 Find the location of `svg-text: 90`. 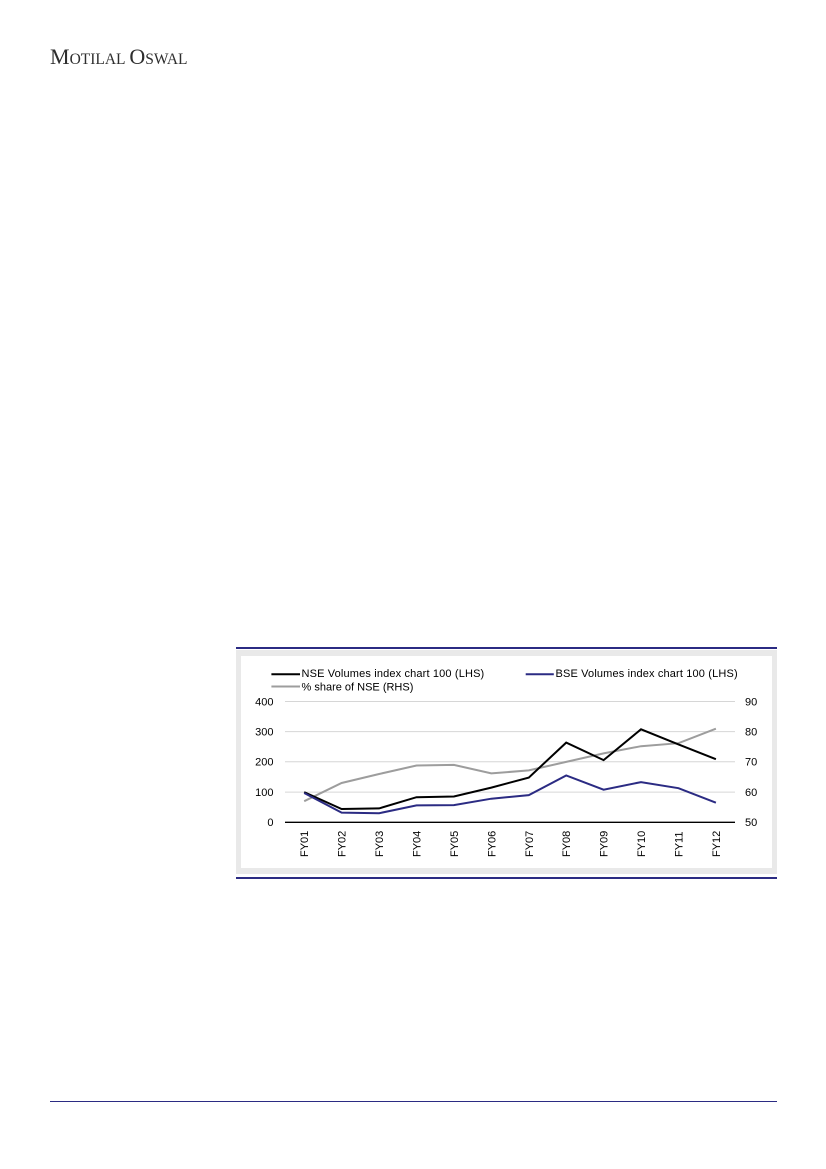

svg-text: 90 is located at coordinates (751, 702).